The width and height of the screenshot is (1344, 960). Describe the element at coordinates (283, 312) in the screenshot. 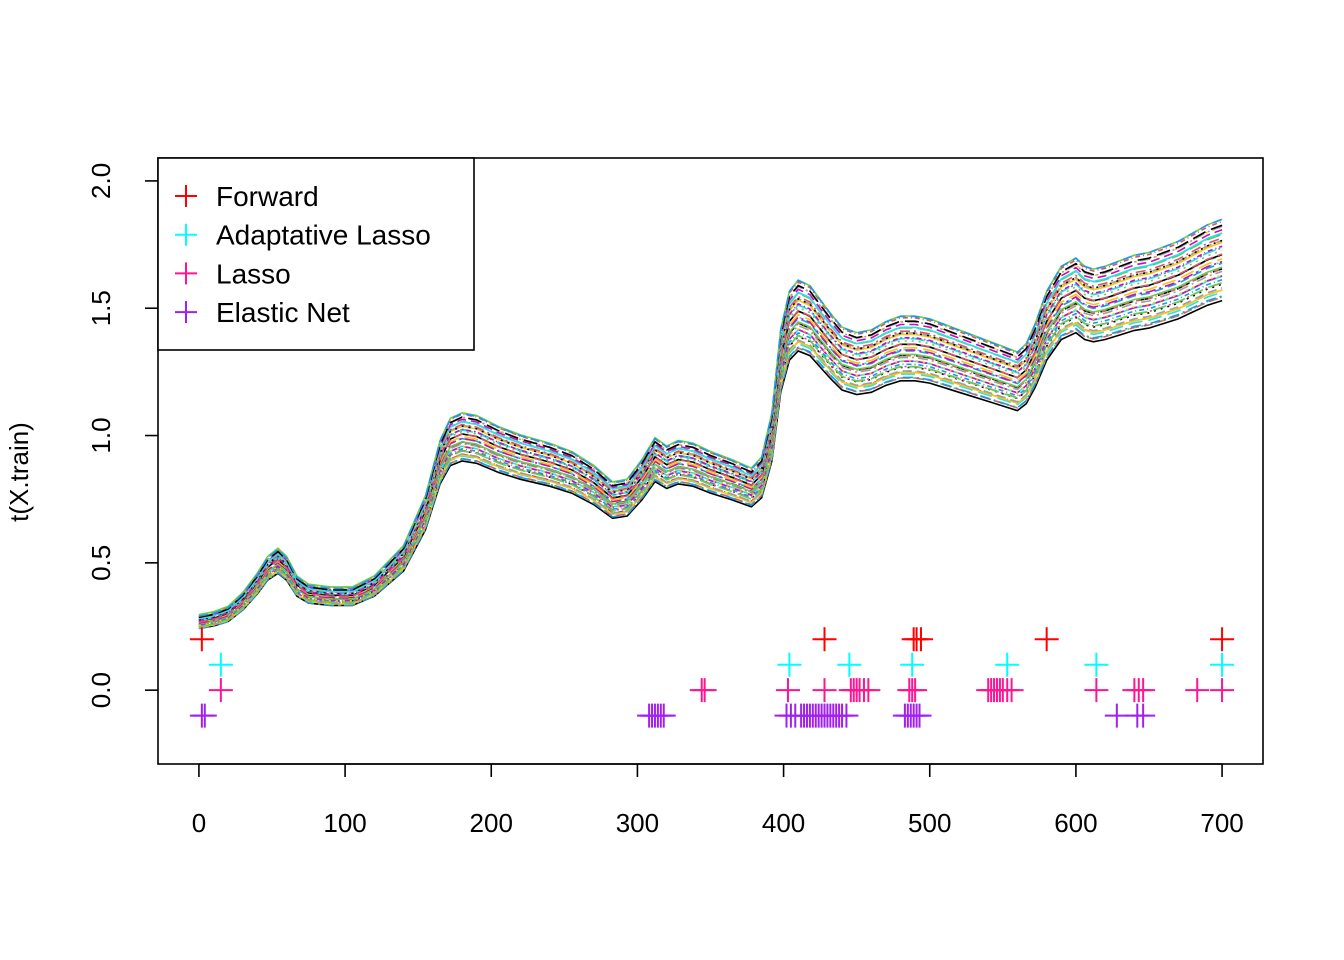

I see `legend-label: Elastic Net` at that location.